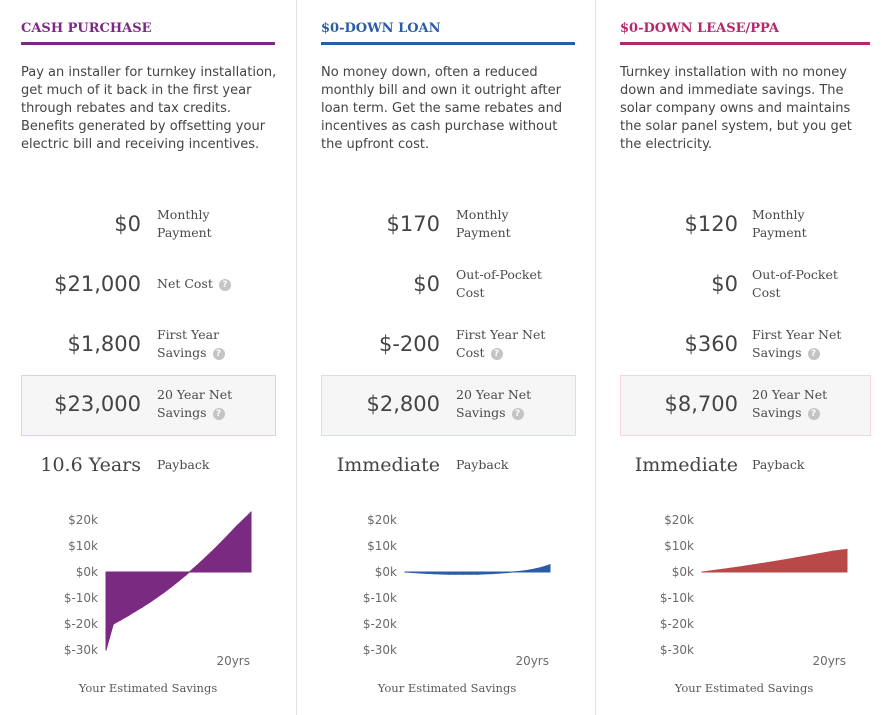 The width and height of the screenshot is (891, 715). I want to click on metric-row: $8,700 20 Year Net Savings?, so click(445, 404).